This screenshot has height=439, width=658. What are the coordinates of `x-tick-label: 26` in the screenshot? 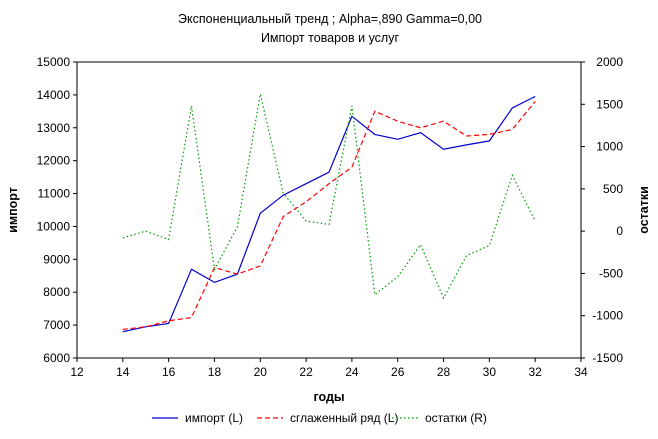 It's located at (398, 372).